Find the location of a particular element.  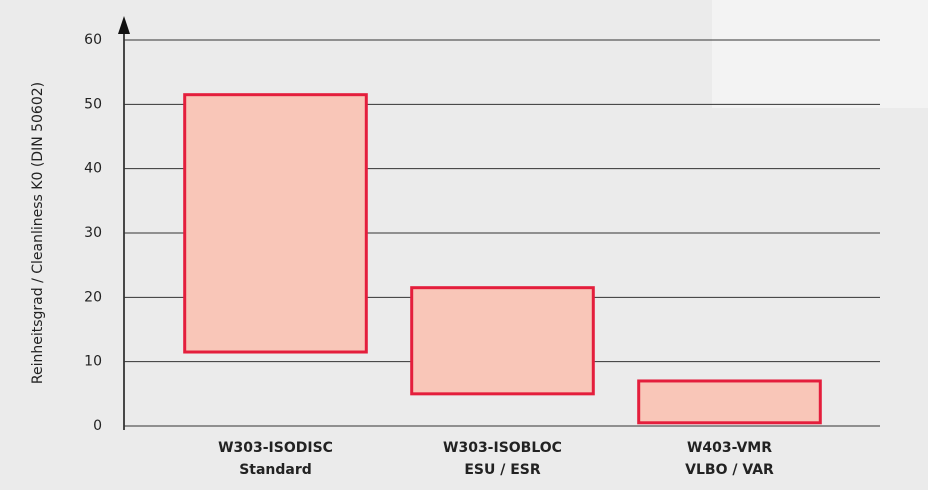

y-axis-arrow is located at coordinates (124, 25).